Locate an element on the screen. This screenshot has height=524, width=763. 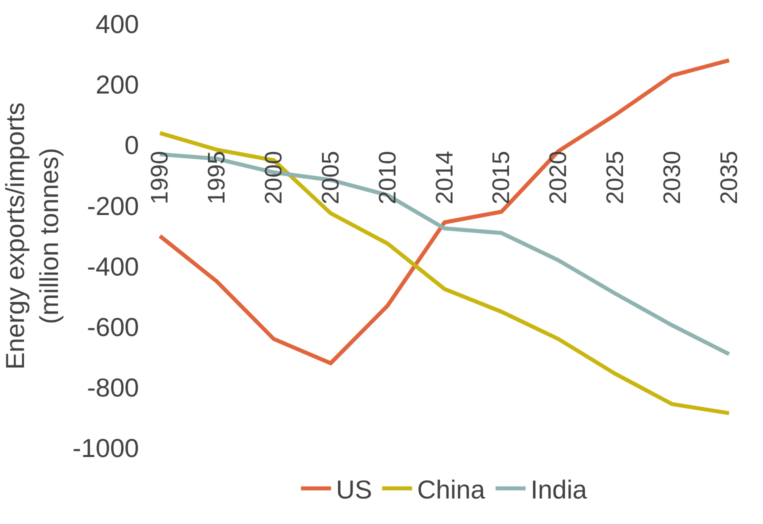
legend-label: India is located at coordinates (559, 489).